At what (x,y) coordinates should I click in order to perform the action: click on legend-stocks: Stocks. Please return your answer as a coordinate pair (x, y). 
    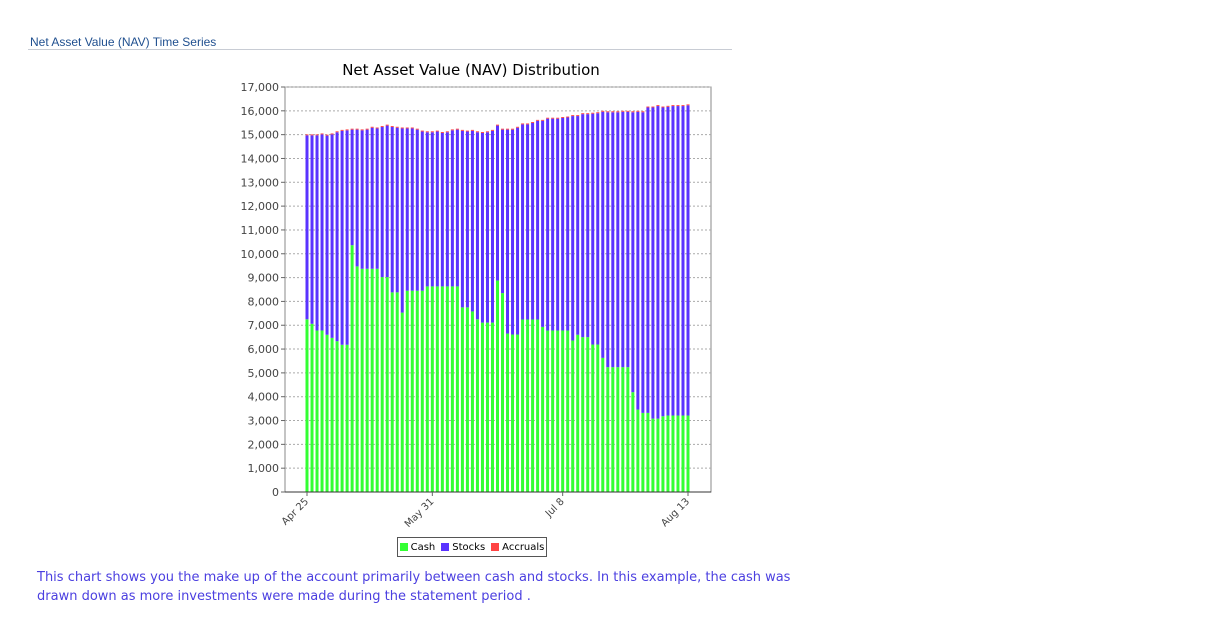
    Looking at the image, I should click on (463, 547).